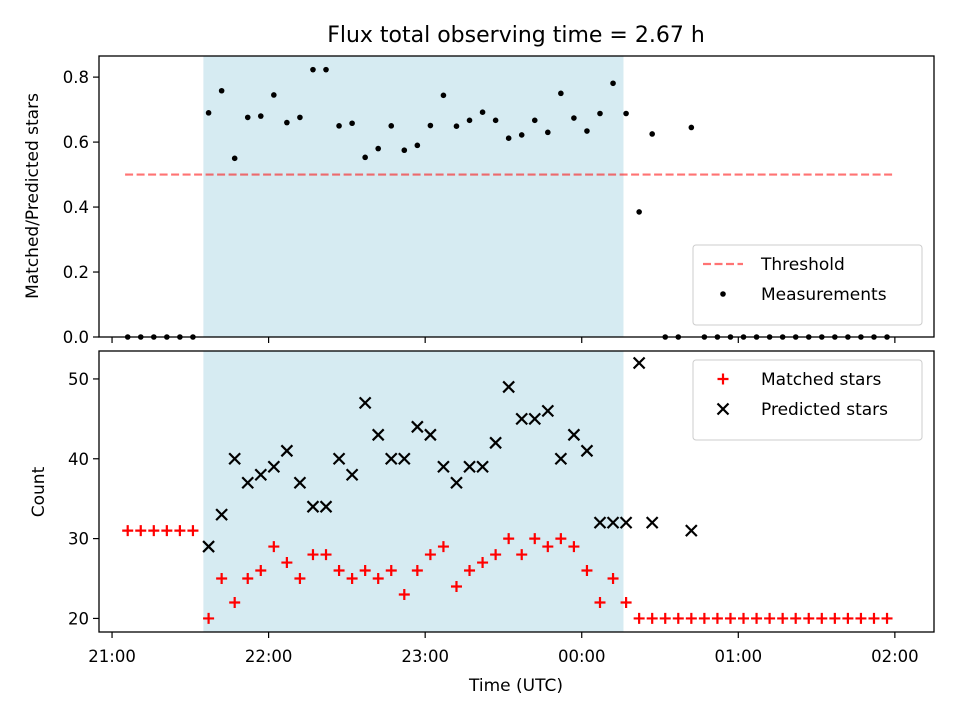 The image size is (960, 720). Describe the element at coordinates (507, 574) in the screenshot. I see `bottom-series-matched-stars` at that location.